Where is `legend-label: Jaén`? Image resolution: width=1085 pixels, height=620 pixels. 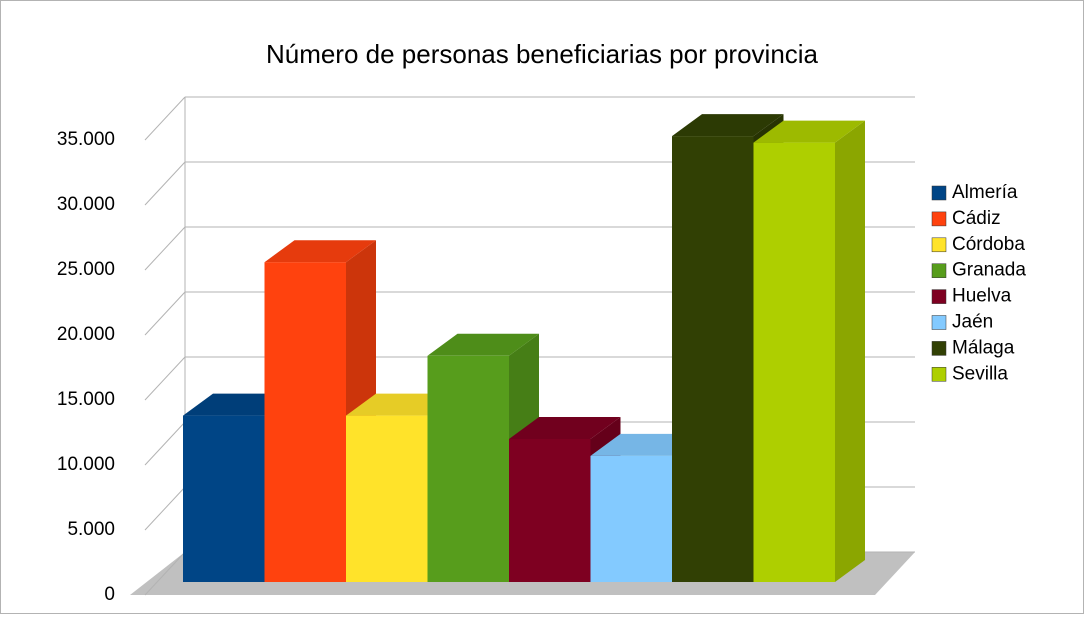 legend-label: Jaén is located at coordinates (972, 322).